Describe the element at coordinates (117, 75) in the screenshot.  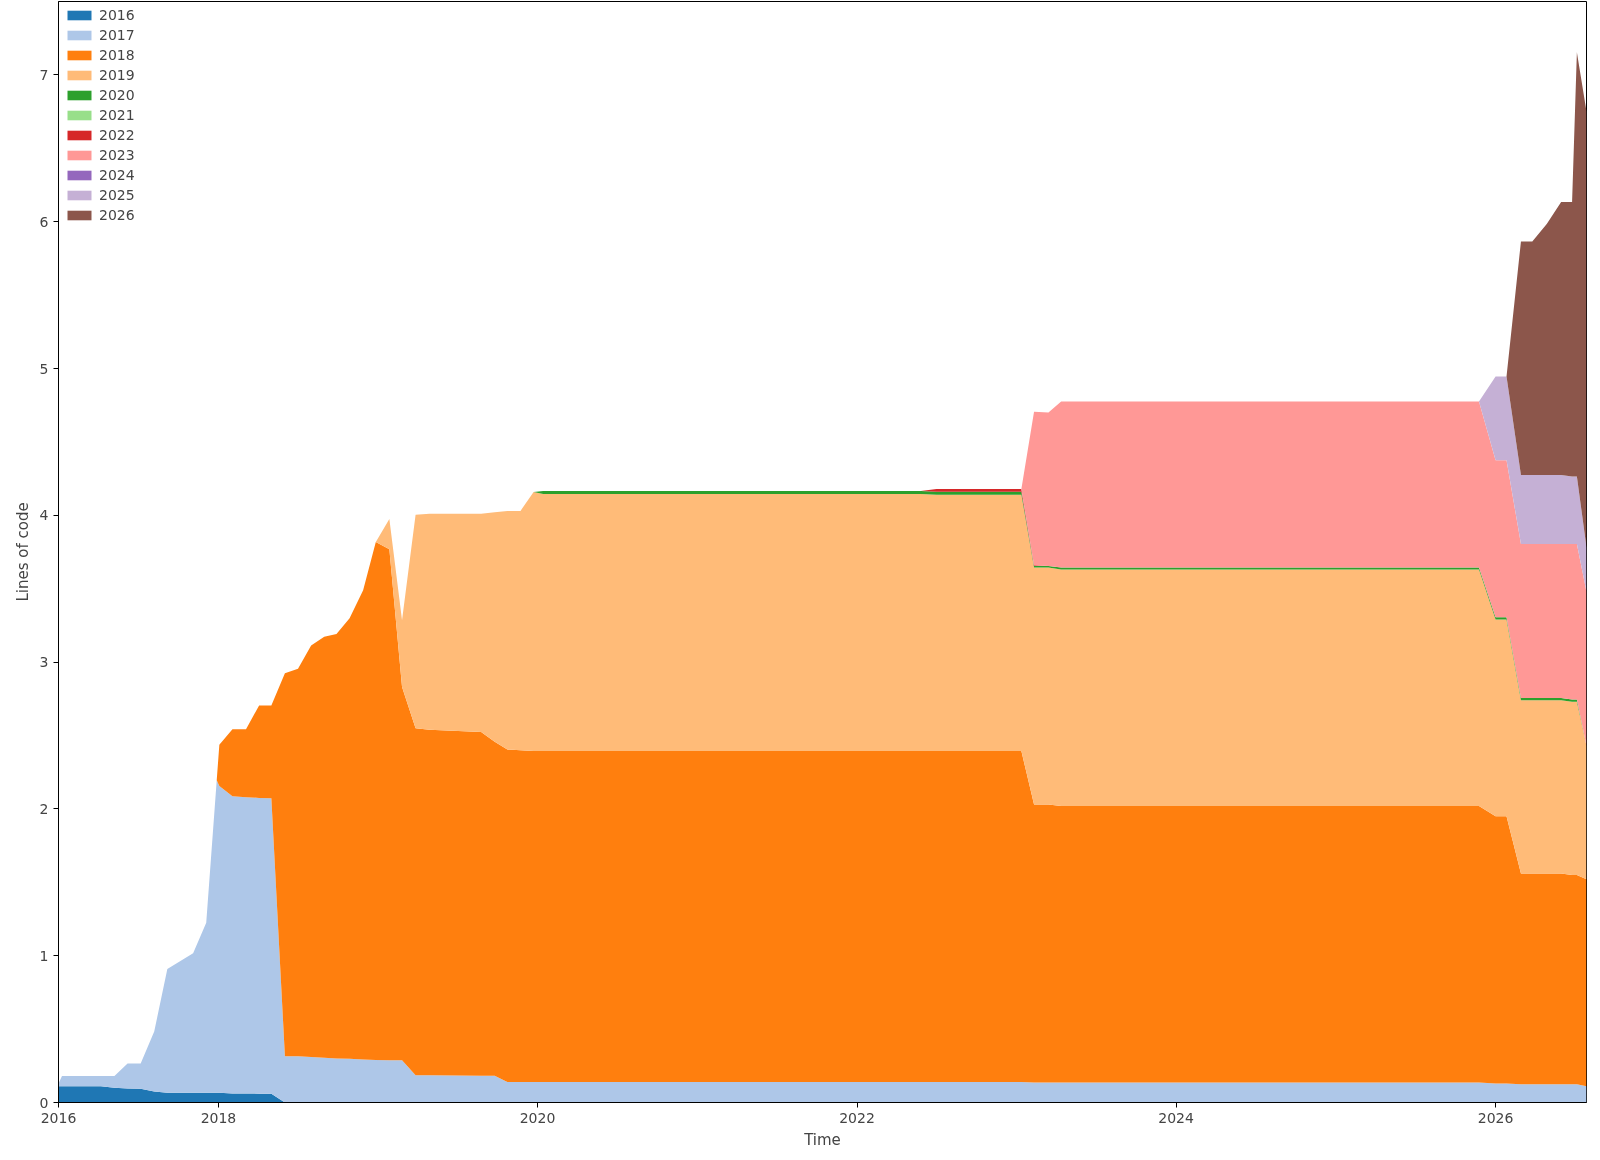
I see `legend-label: 2019` at that location.